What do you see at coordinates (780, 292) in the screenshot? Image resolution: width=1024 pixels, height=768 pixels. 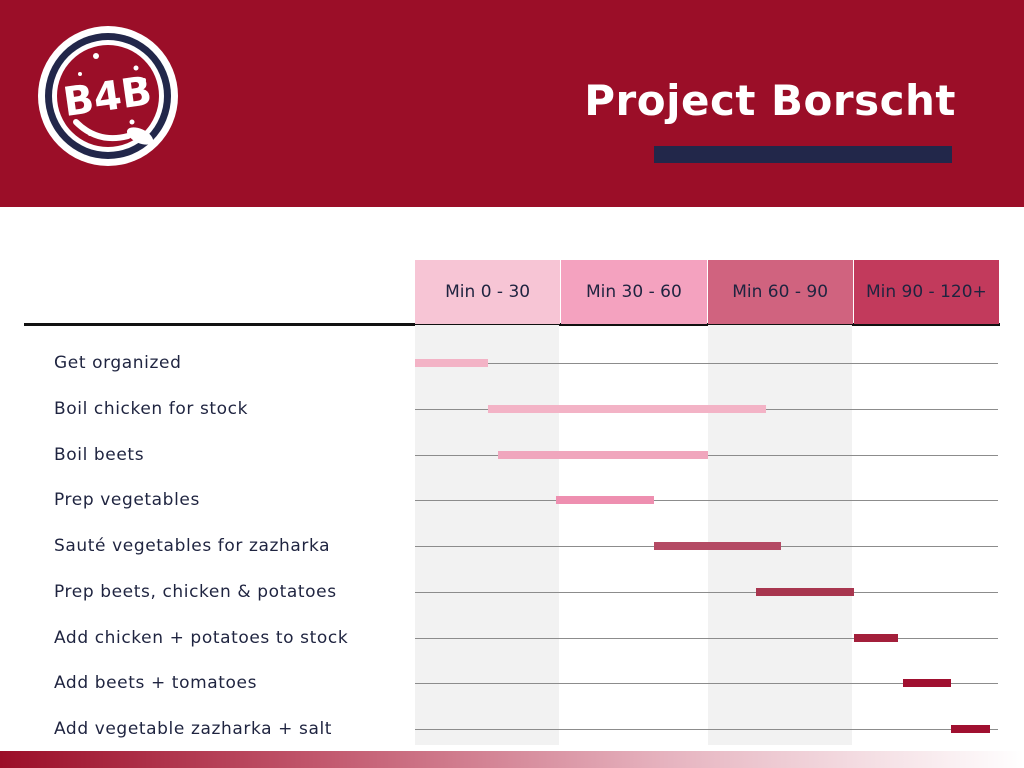 I see `period-header: Min 60 - 90` at bounding box center [780, 292].